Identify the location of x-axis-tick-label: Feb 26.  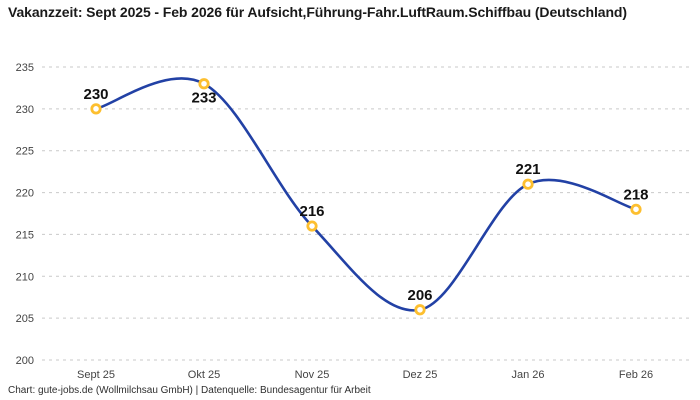
(636, 375).